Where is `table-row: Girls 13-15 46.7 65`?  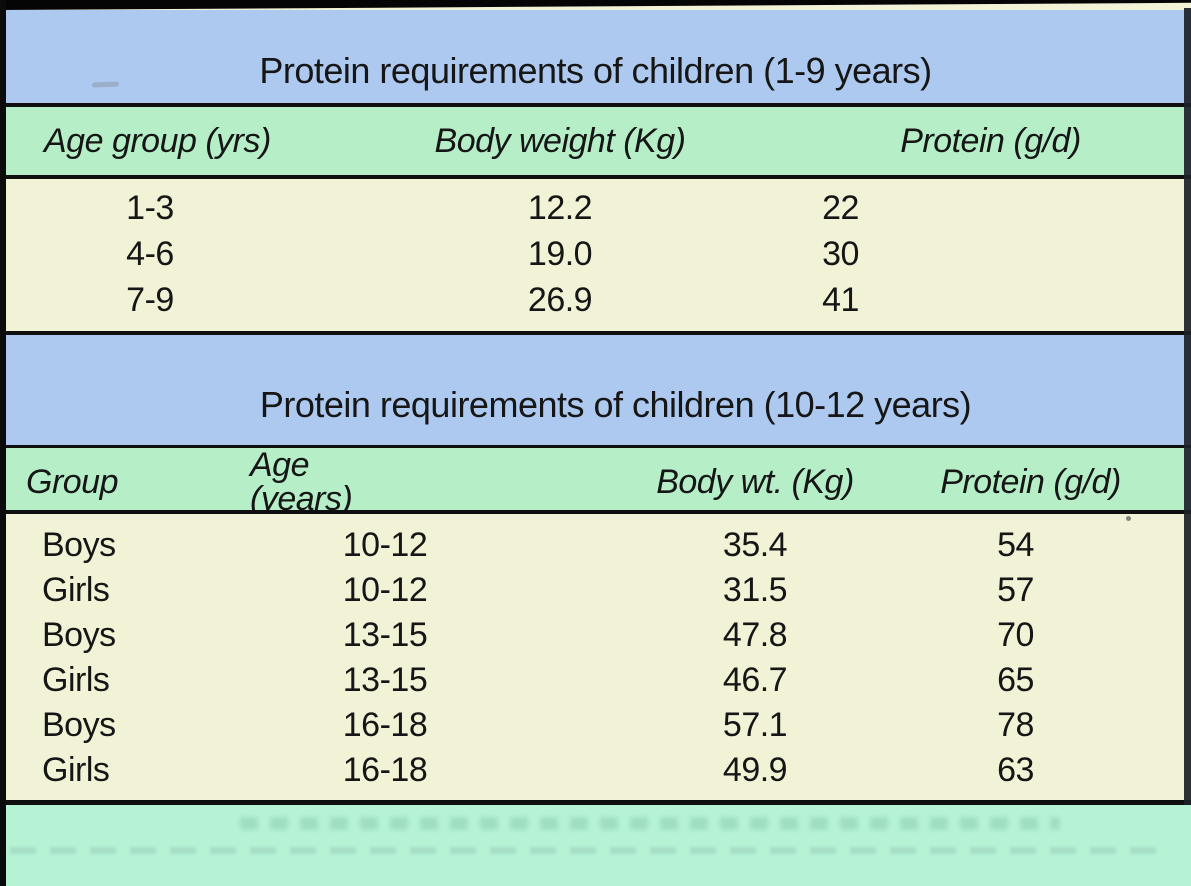 table-row: Girls 13-15 46.7 65 is located at coordinates (595, 679).